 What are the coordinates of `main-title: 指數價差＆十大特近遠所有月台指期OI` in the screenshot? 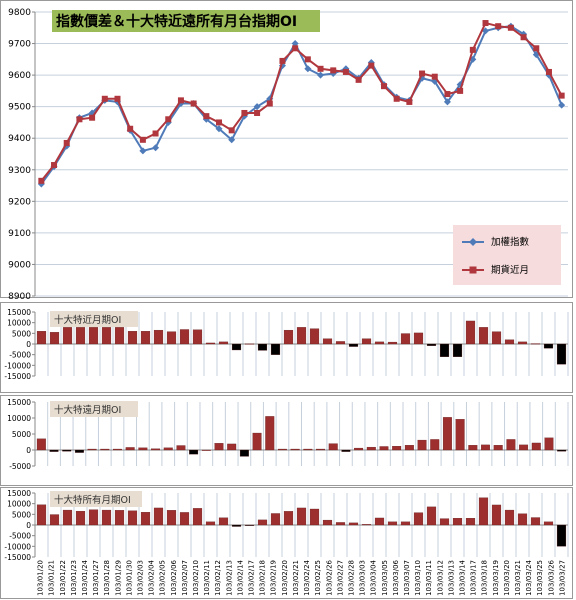 It's located at (176, 21).